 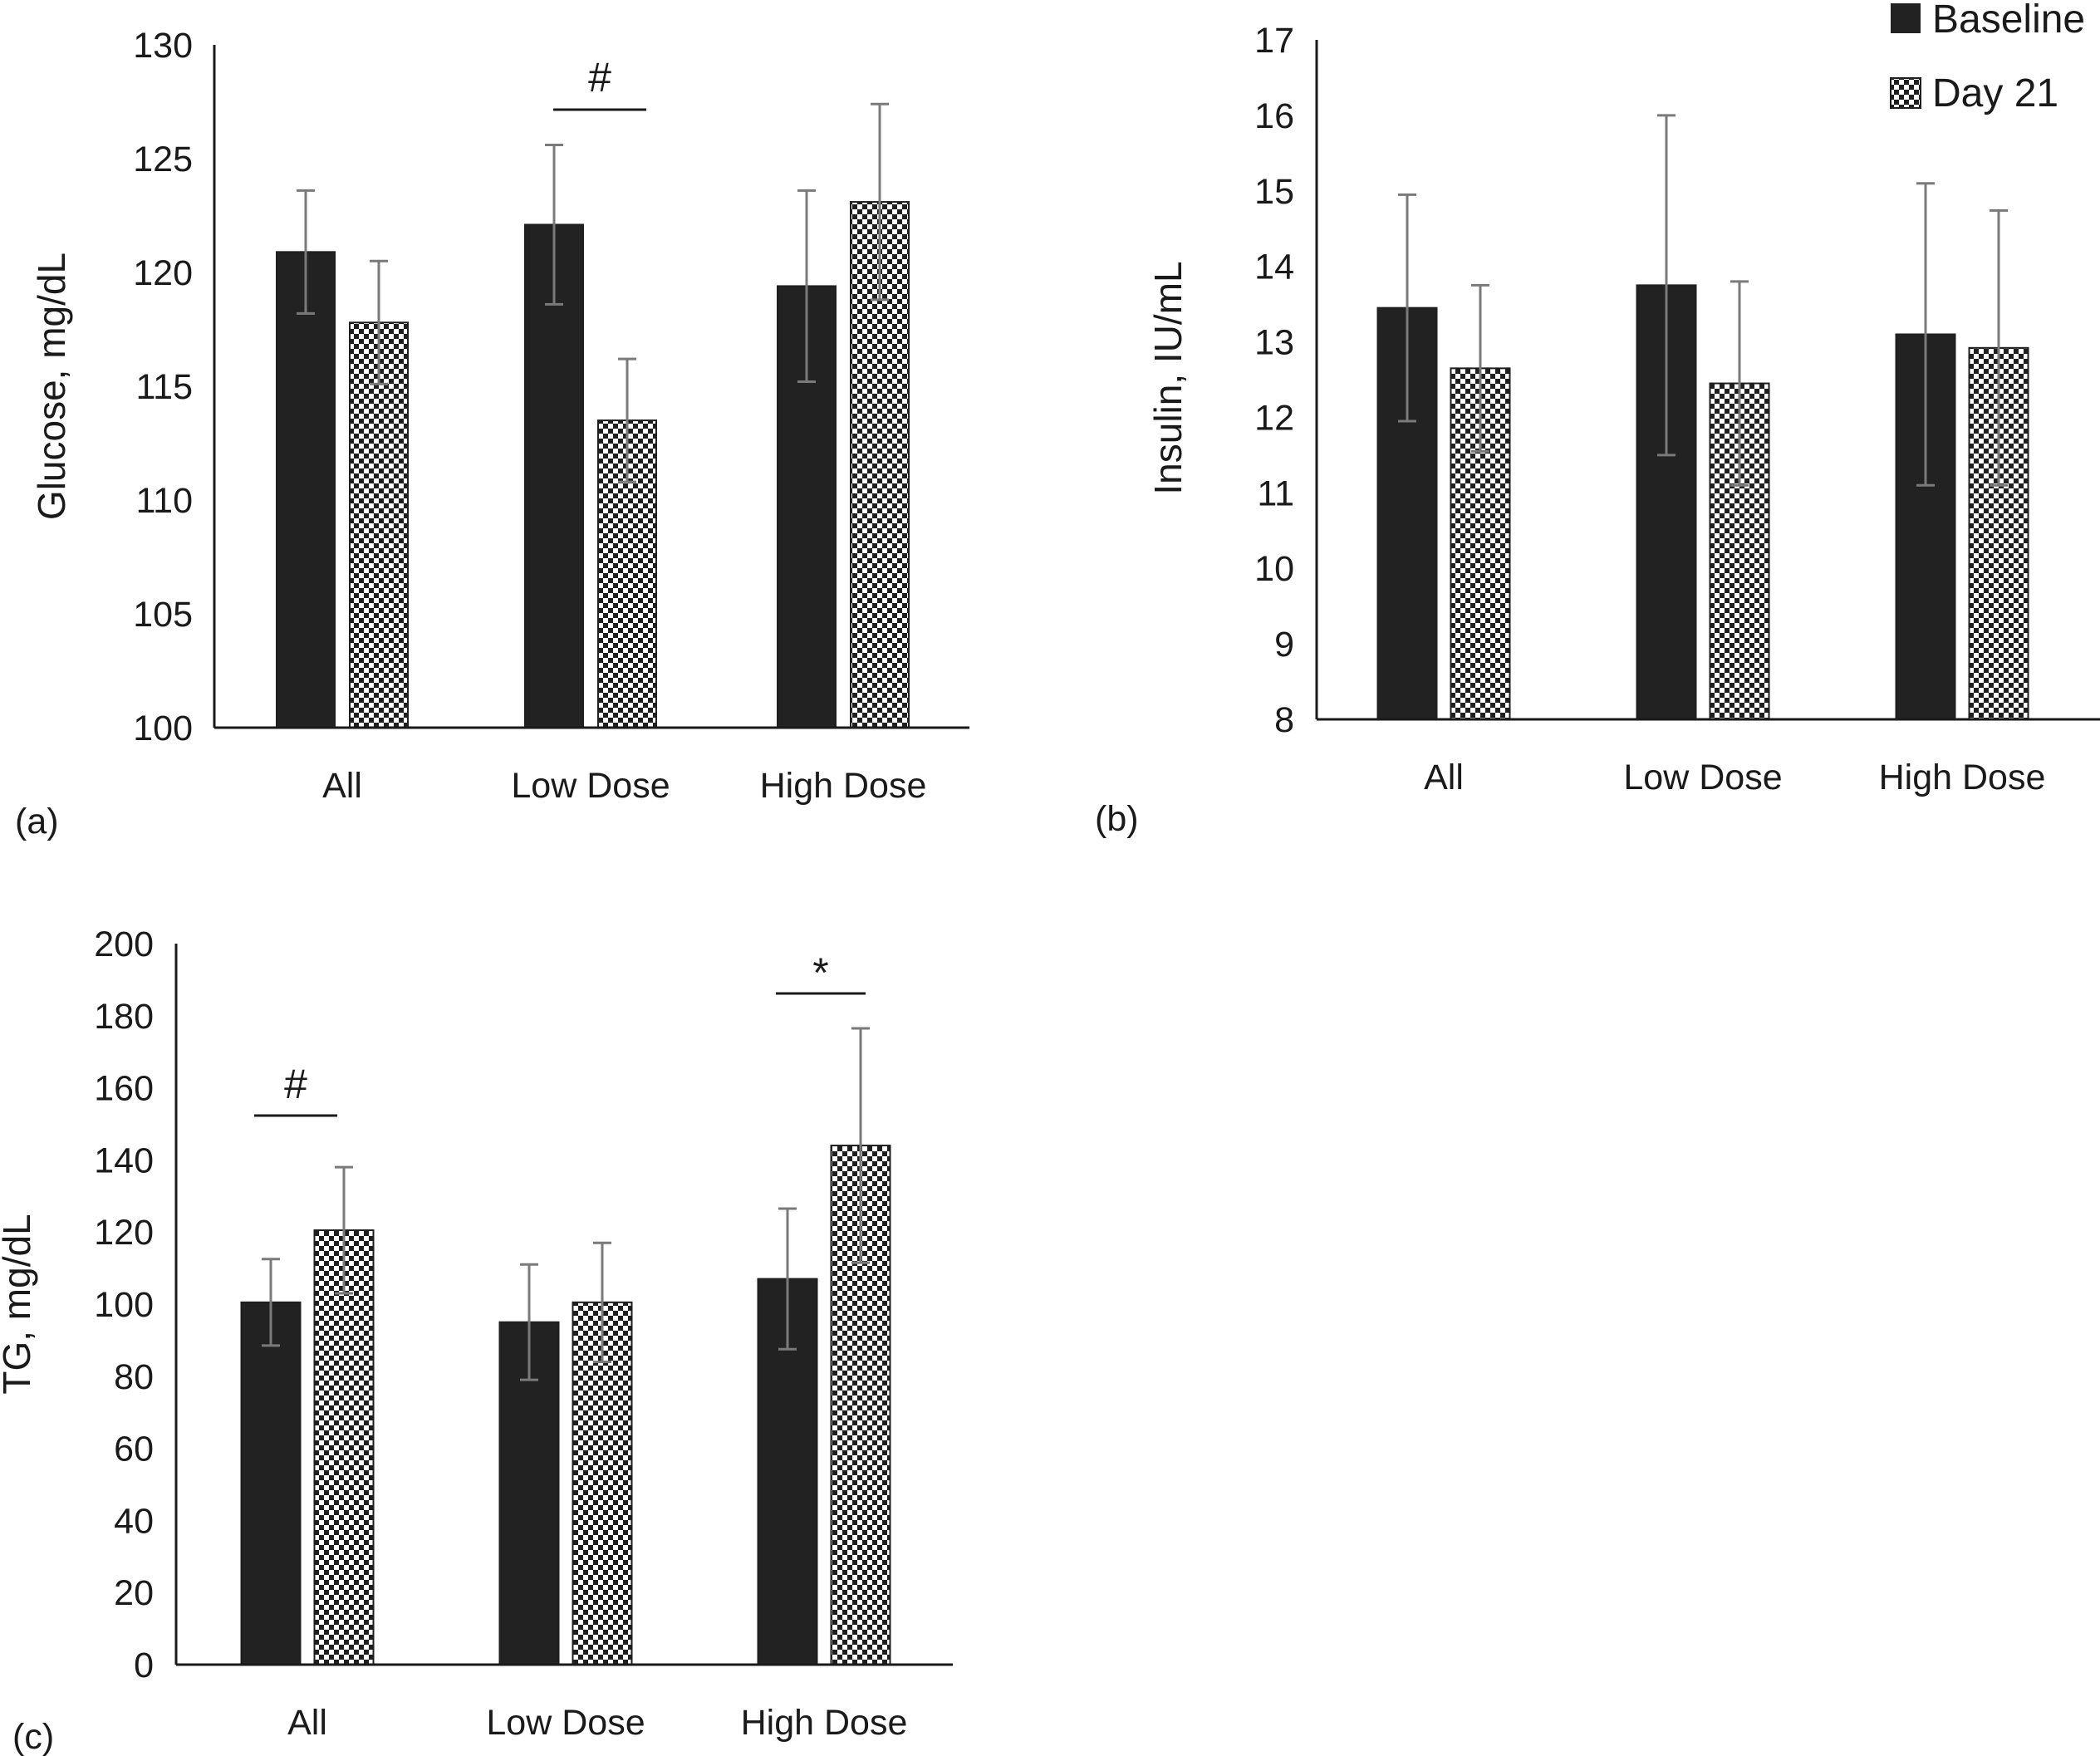 I want to click on panel-label: (a), so click(x=37, y=822).